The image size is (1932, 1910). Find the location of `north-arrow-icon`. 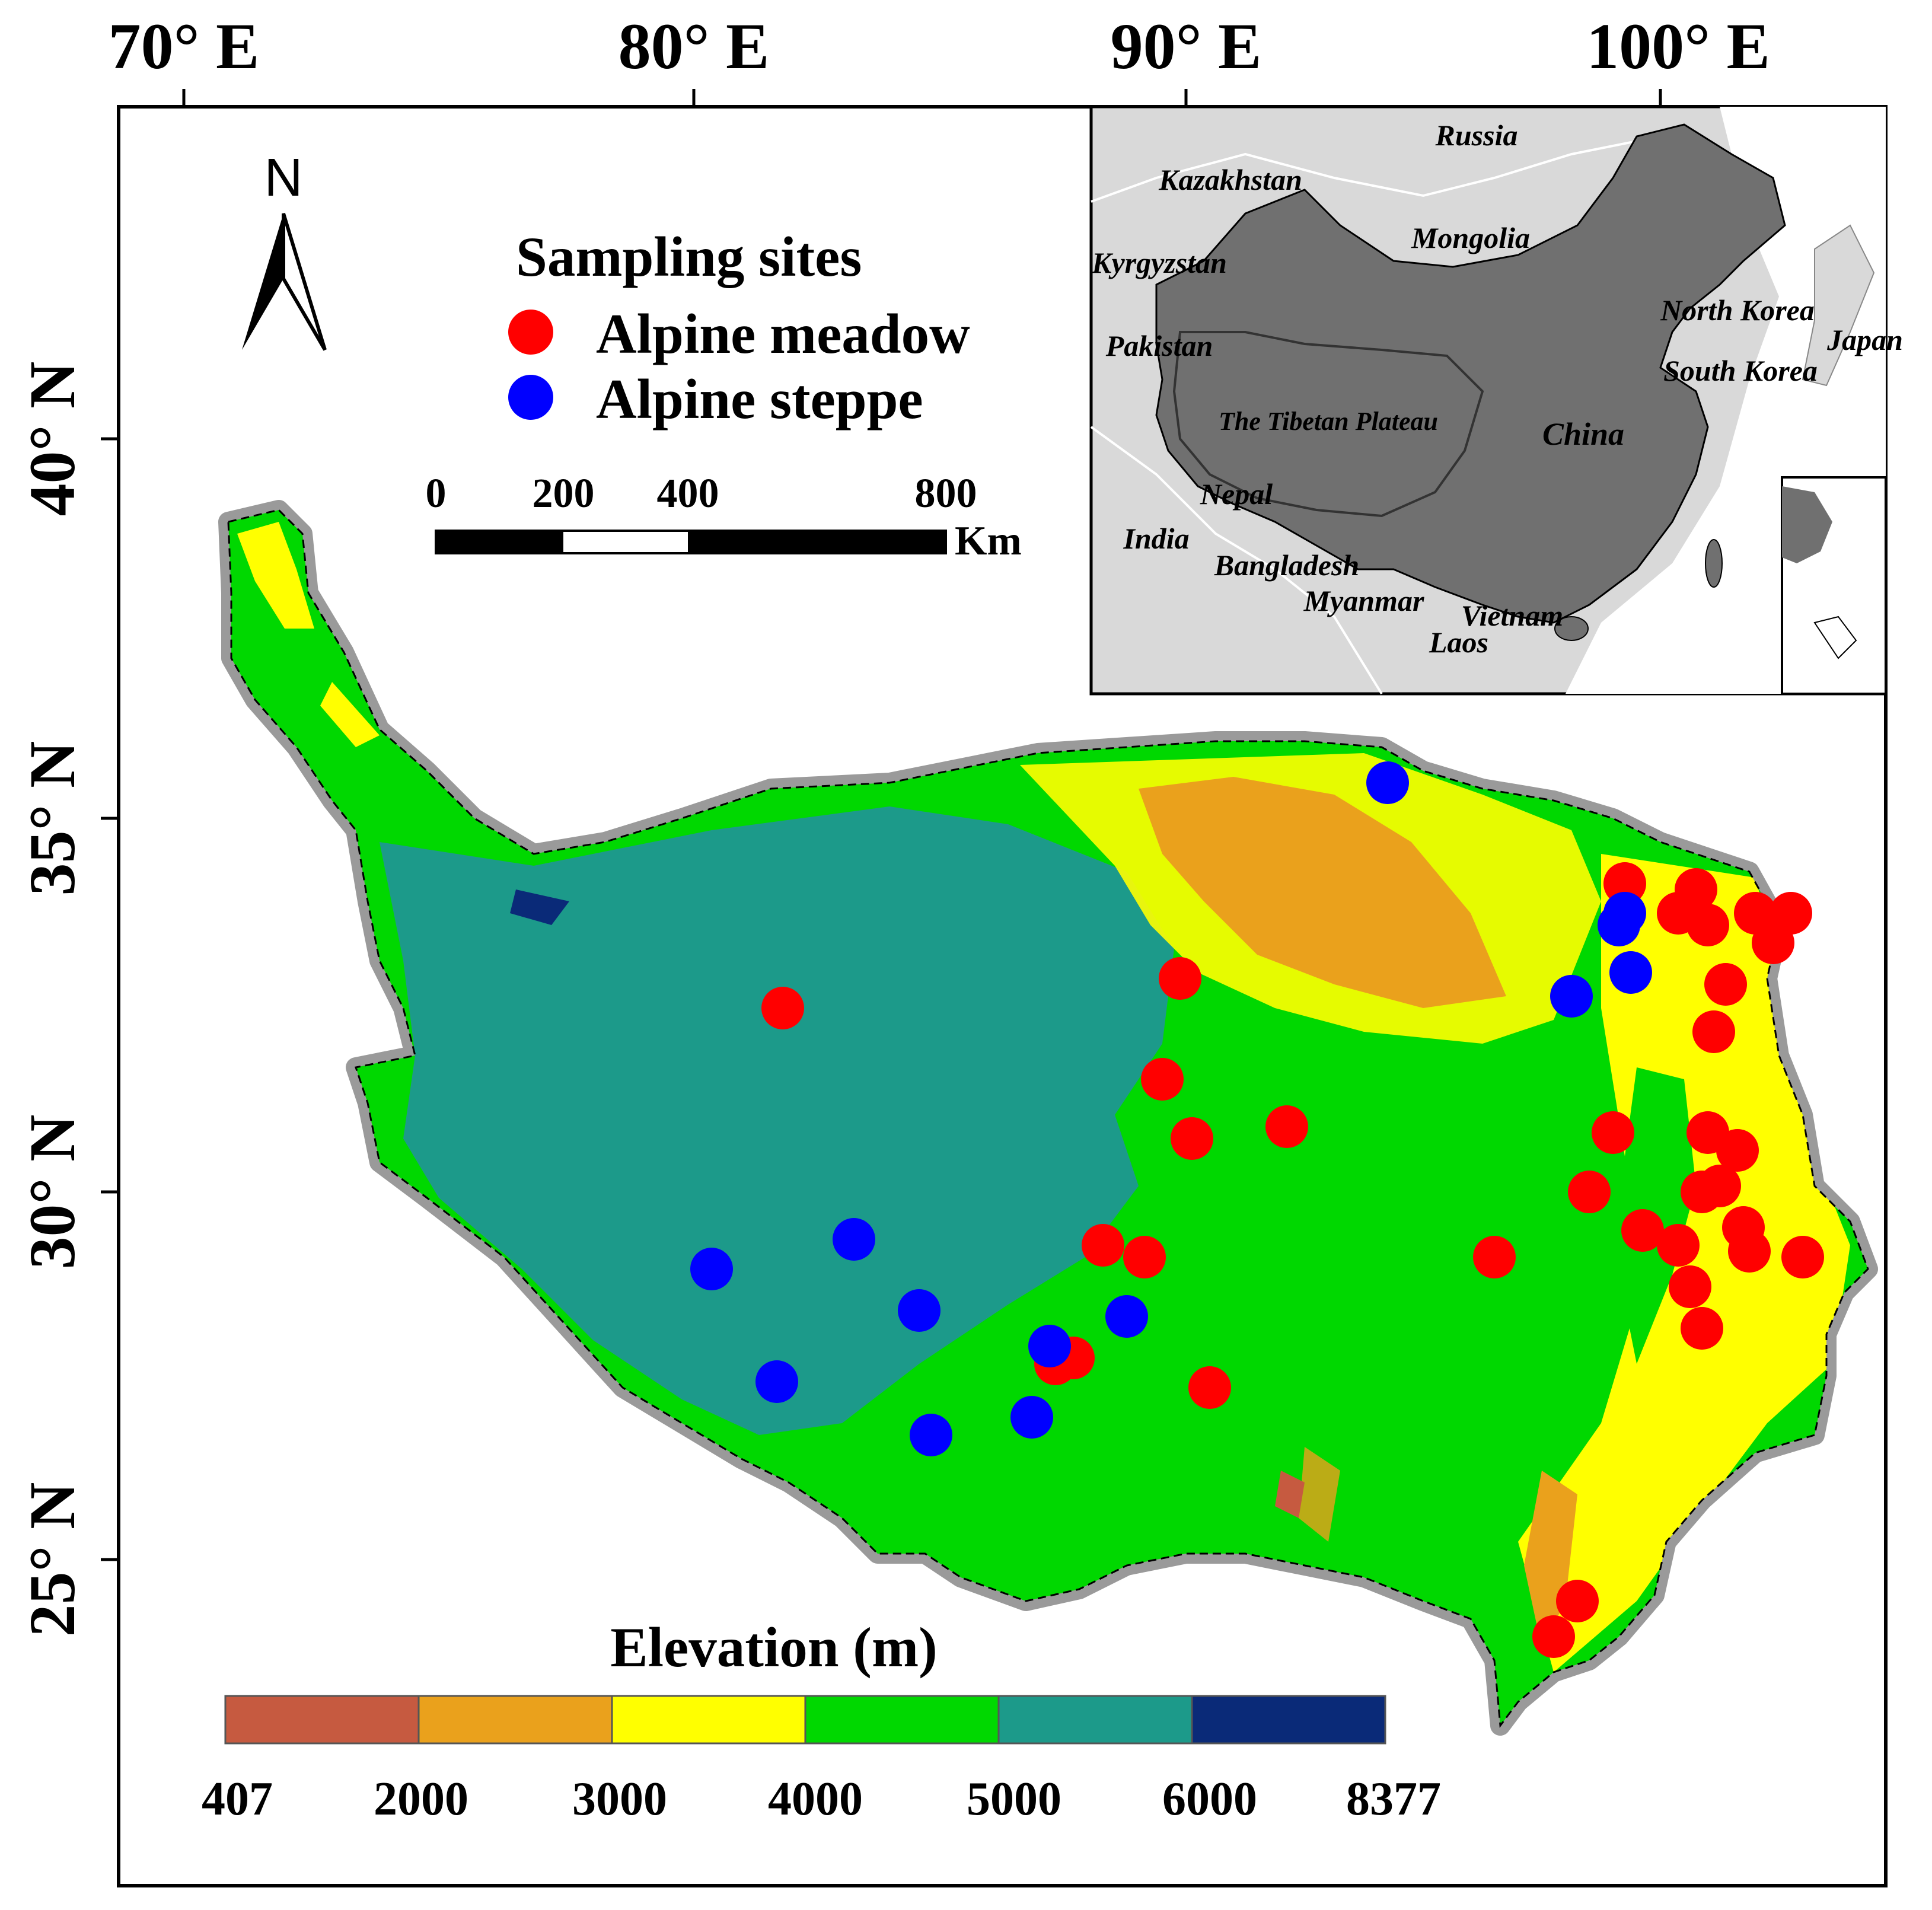

north-arrow-icon is located at coordinates (262, 281).